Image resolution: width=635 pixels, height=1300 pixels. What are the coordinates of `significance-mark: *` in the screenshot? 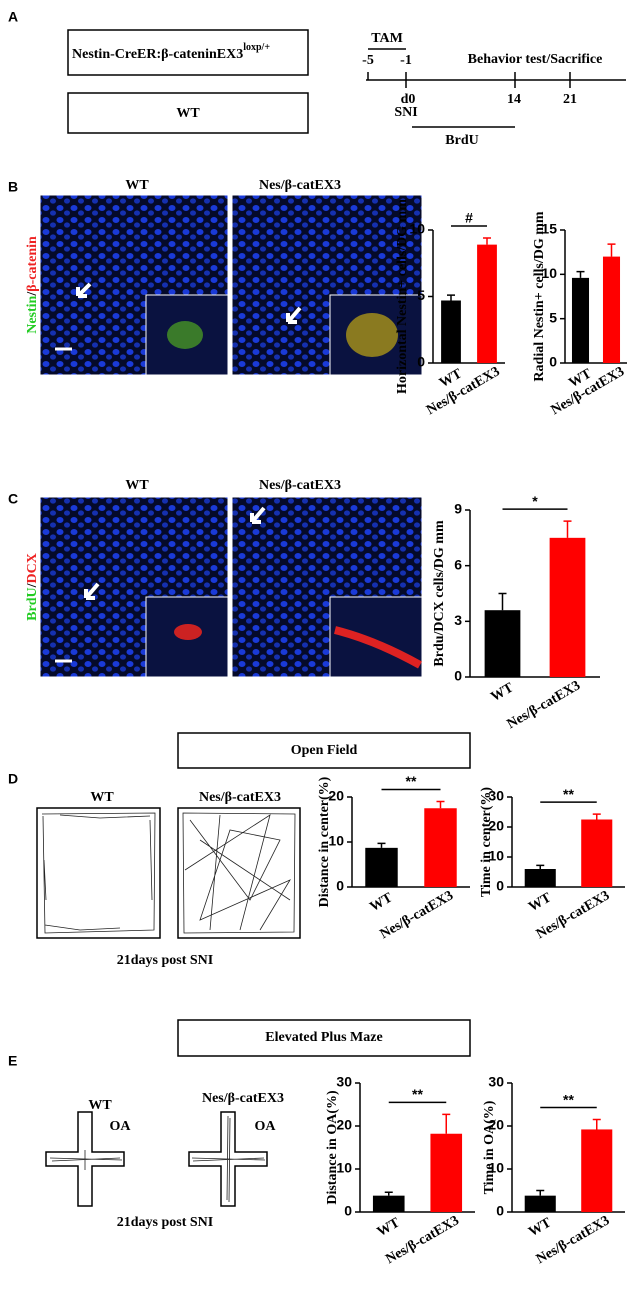 It's located at (535, 501).